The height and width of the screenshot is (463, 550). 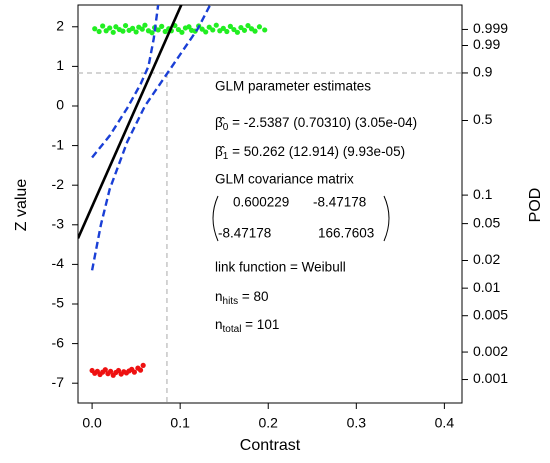 What do you see at coordinates (284, 179) in the screenshot?
I see `covariance-title: GLM covariance matrix` at bounding box center [284, 179].